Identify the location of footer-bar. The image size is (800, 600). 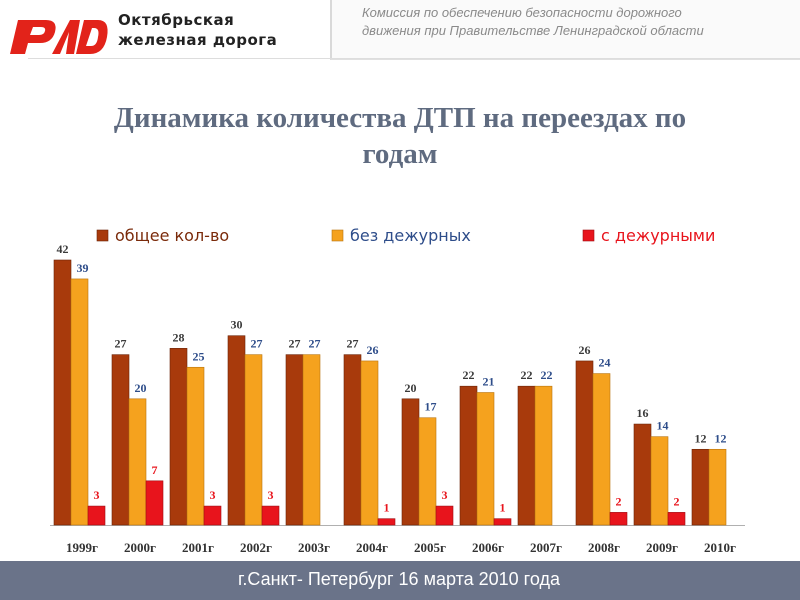
(400, 580).